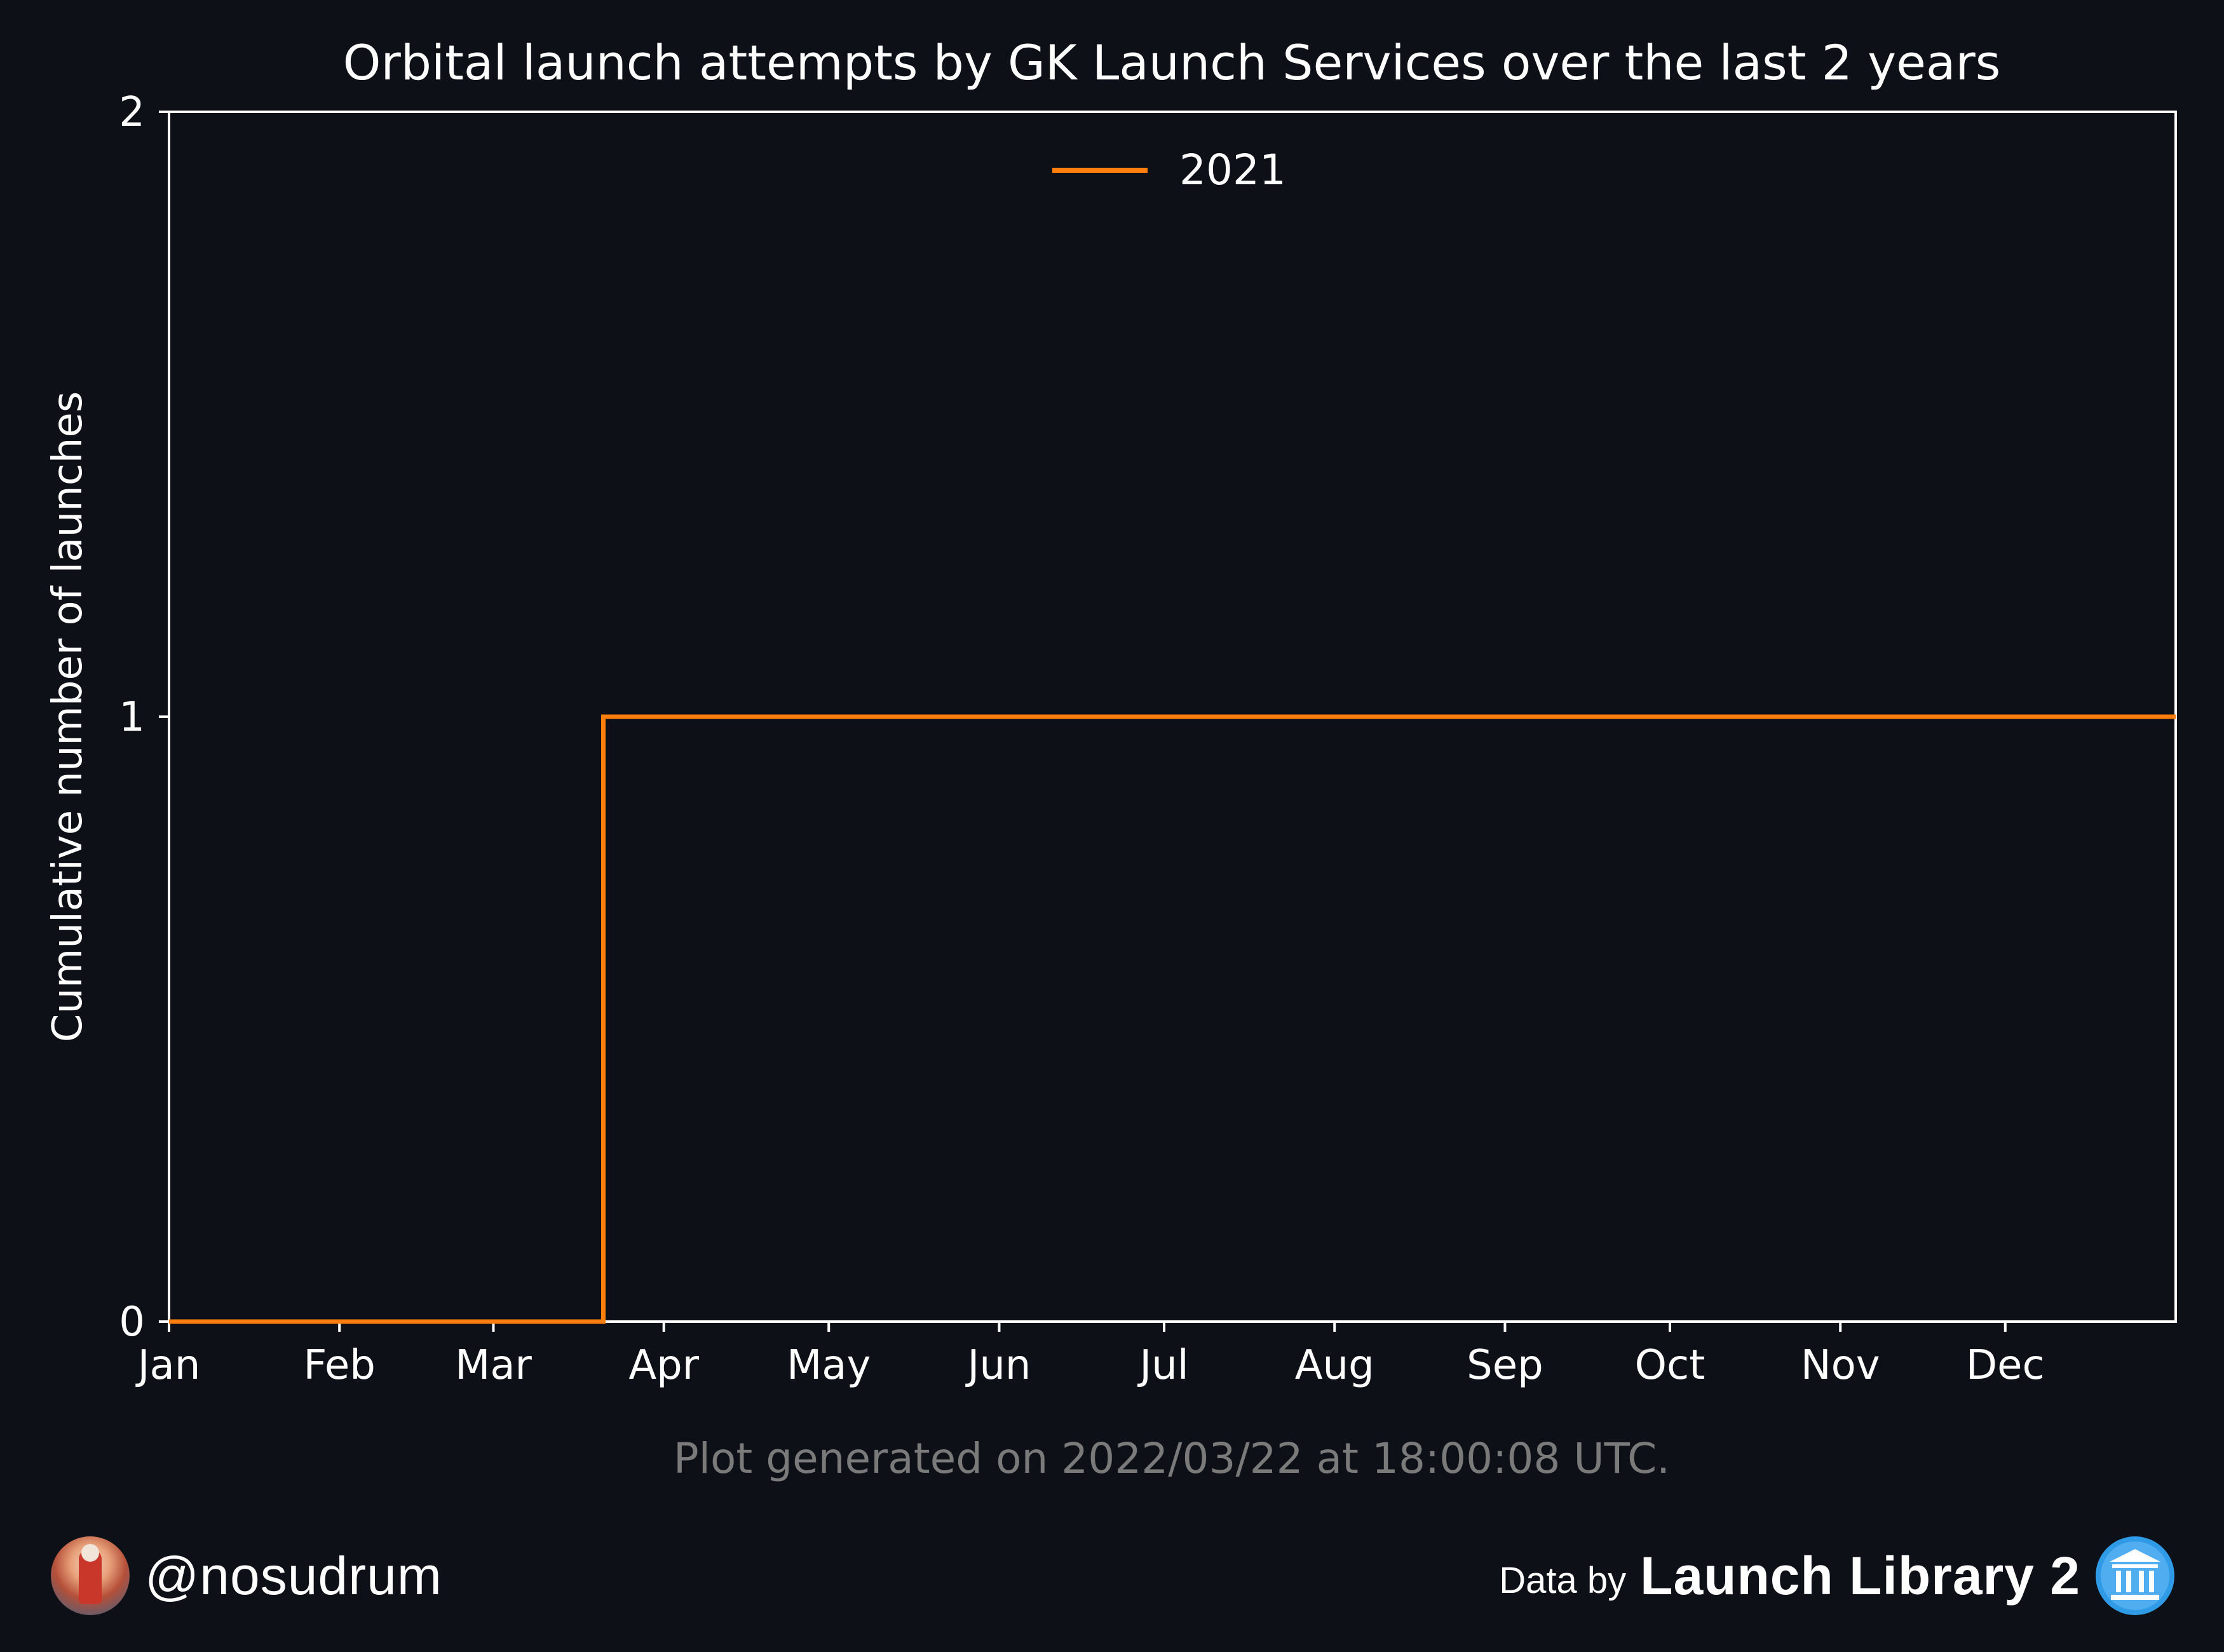 The image size is (2224, 1652). I want to click on x-tick-label-oct: Oct, so click(1670, 1366).